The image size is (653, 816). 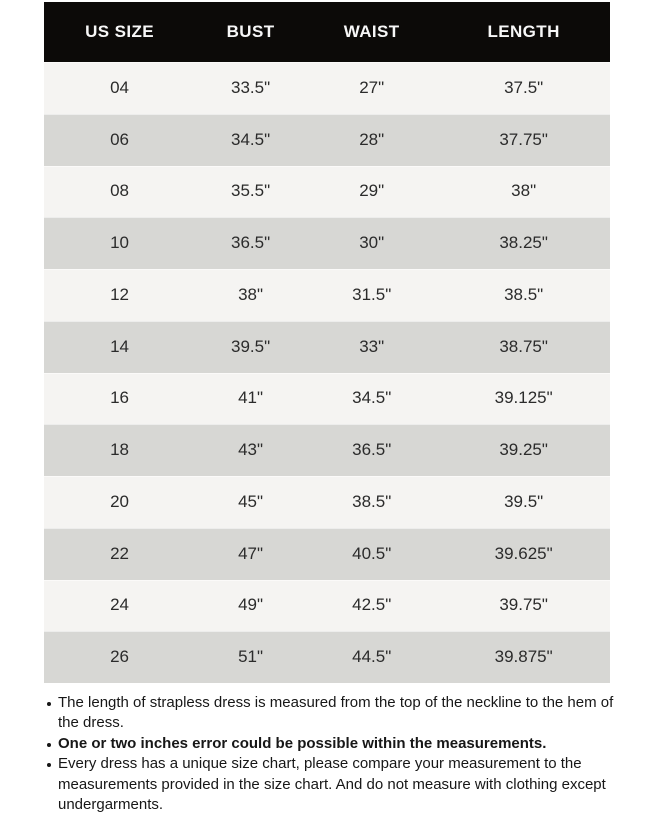 I want to click on cell-us-size: 08, so click(x=120, y=191).